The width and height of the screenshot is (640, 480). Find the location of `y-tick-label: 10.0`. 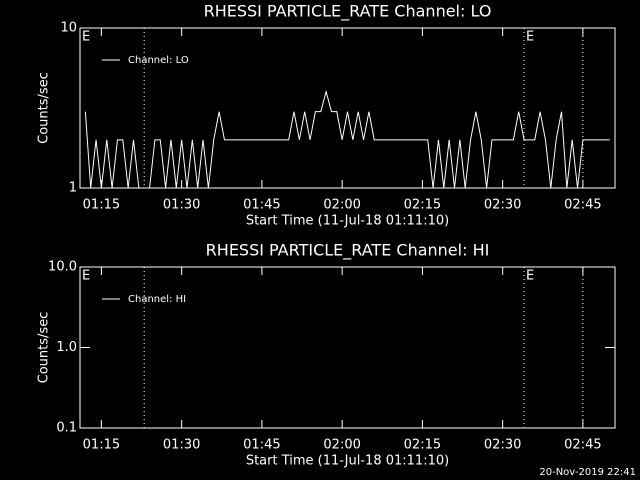

y-tick-label: 10.0 is located at coordinates (62, 267).